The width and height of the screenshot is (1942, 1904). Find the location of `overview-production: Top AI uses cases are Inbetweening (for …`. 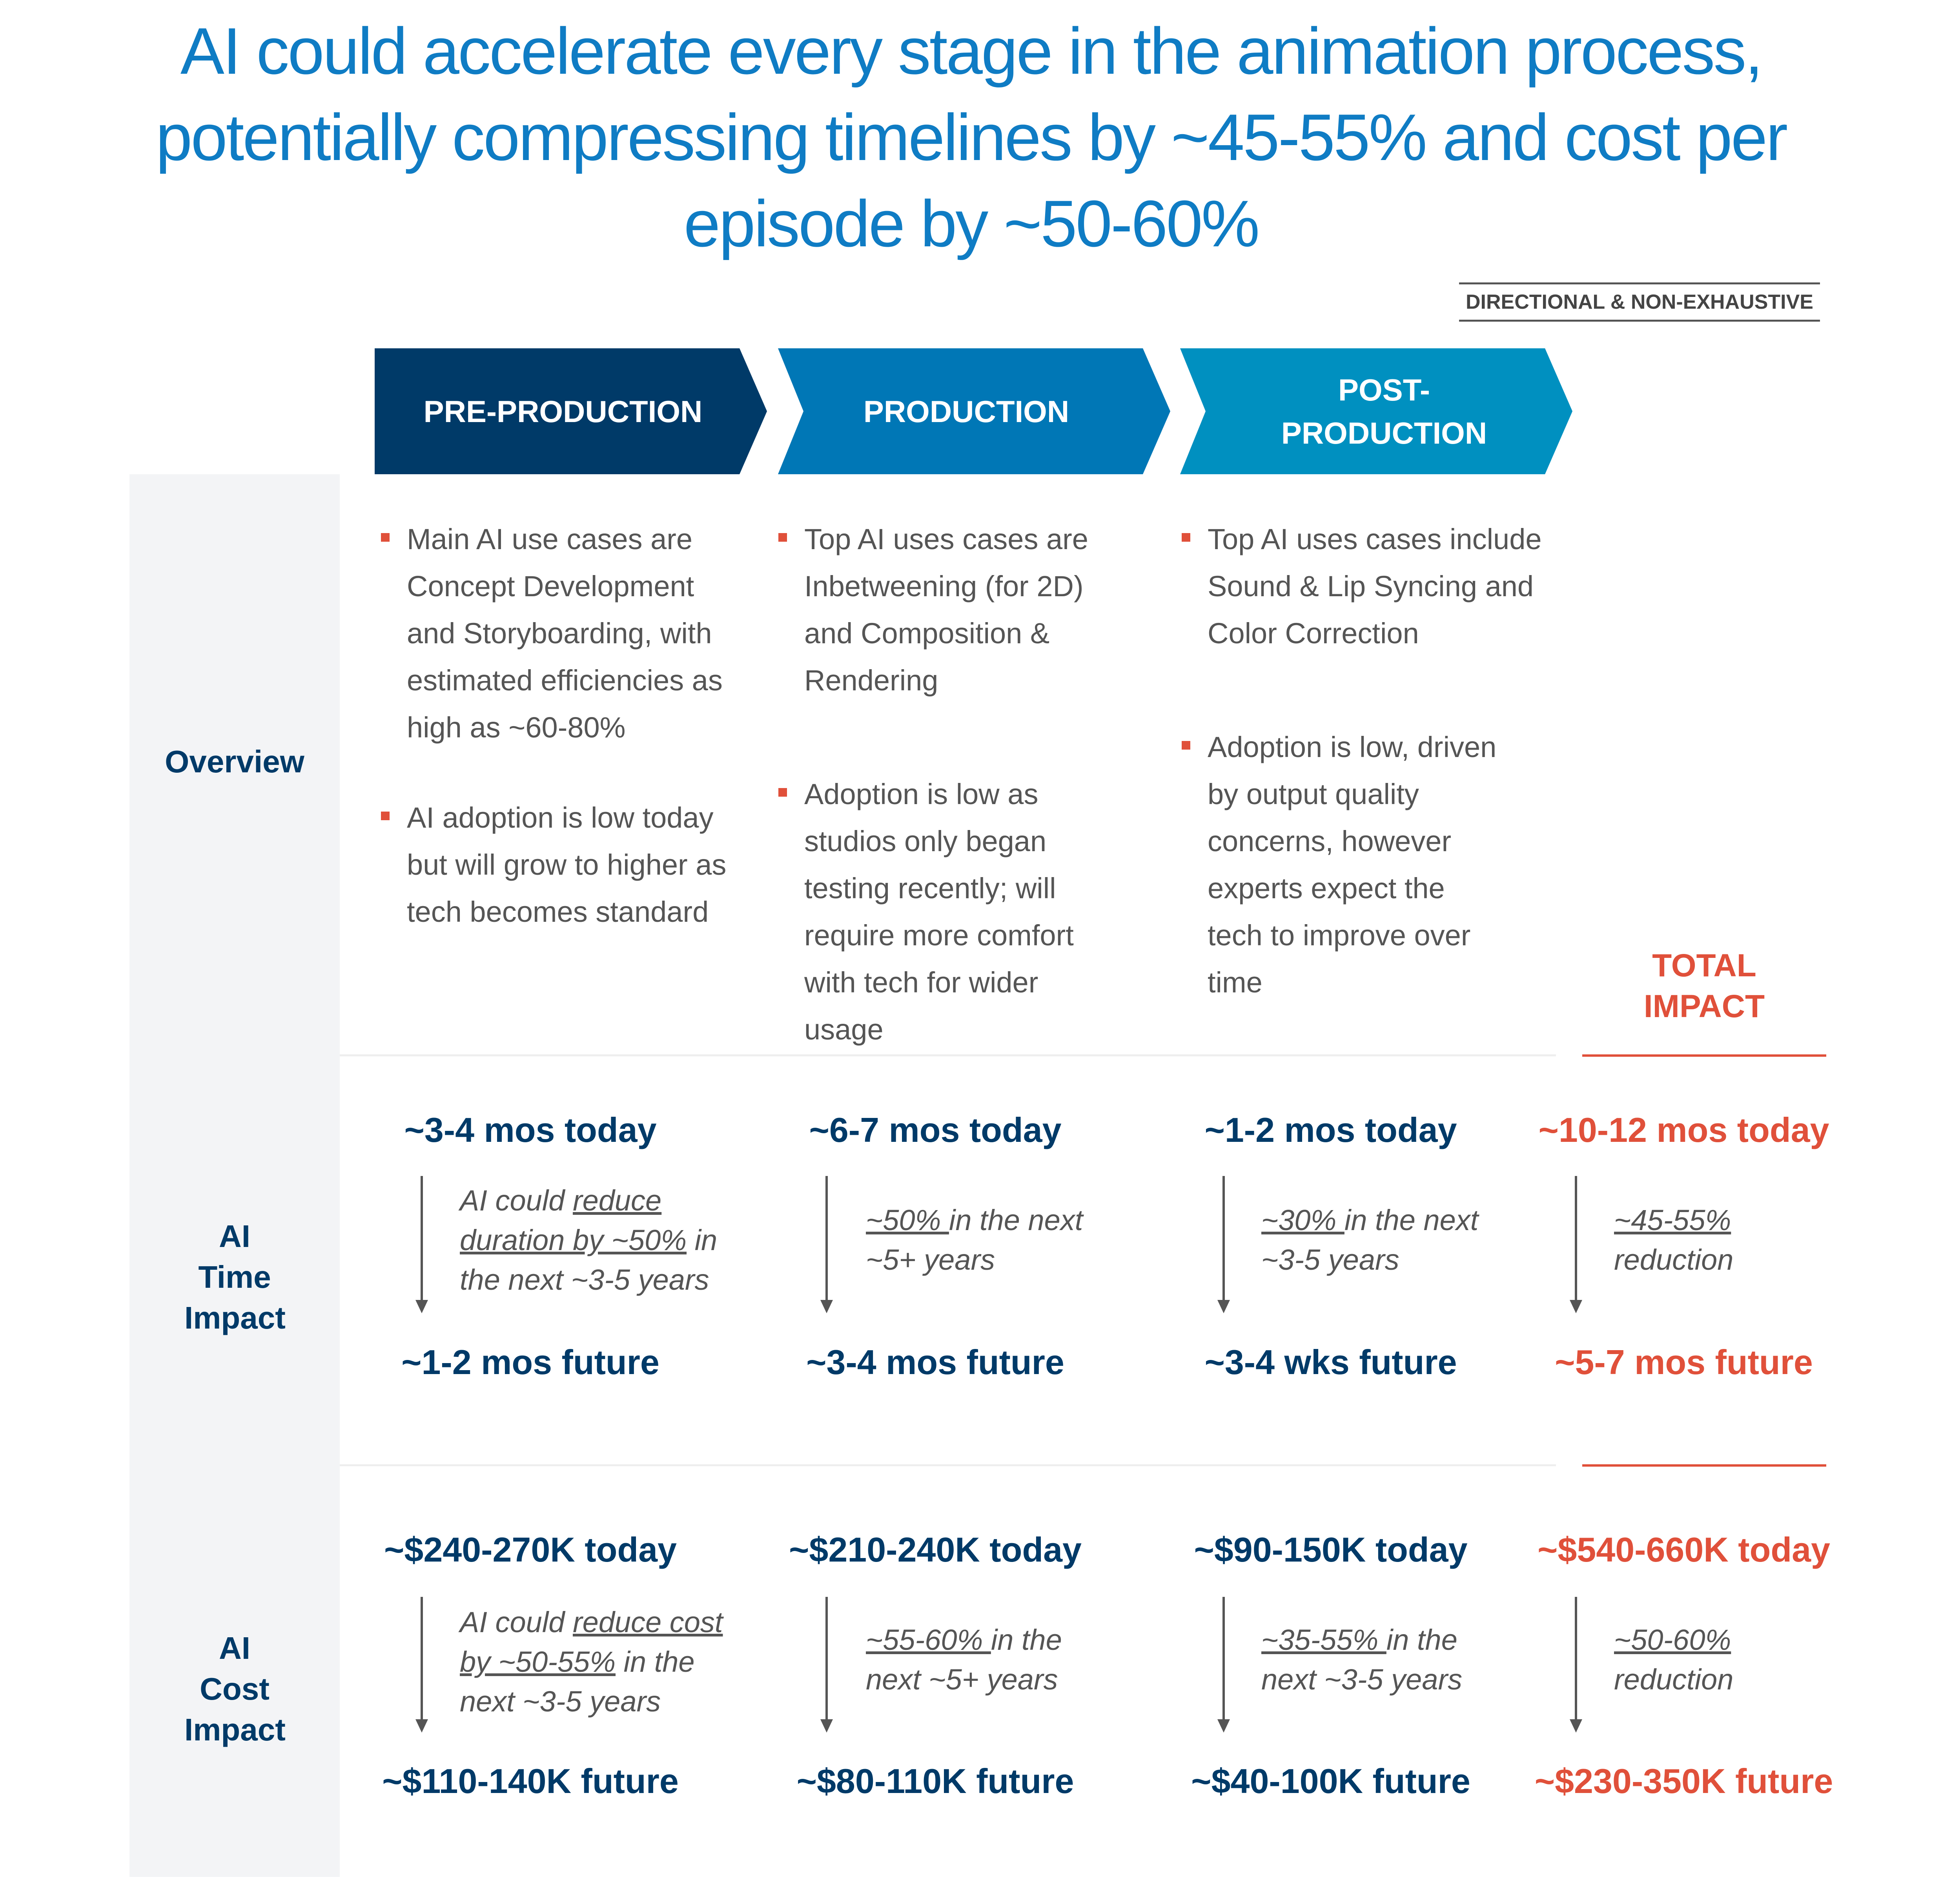

overview-production: Top AI uses cases are Inbetweening (for … is located at coordinates (954, 784).